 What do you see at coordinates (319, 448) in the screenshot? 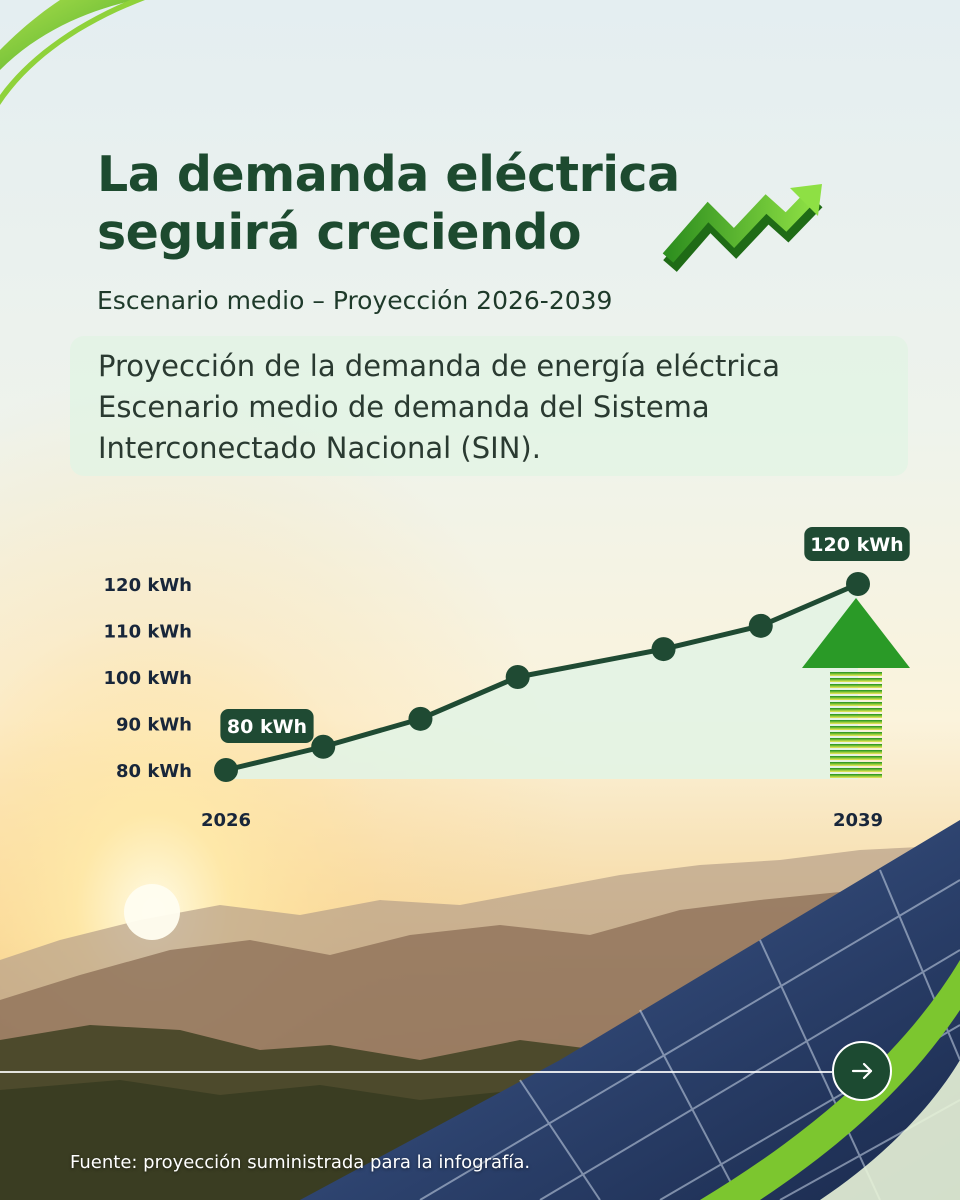
I see `info-line-3: Interconectado Nacional (SIN).` at bounding box center [319, 448].